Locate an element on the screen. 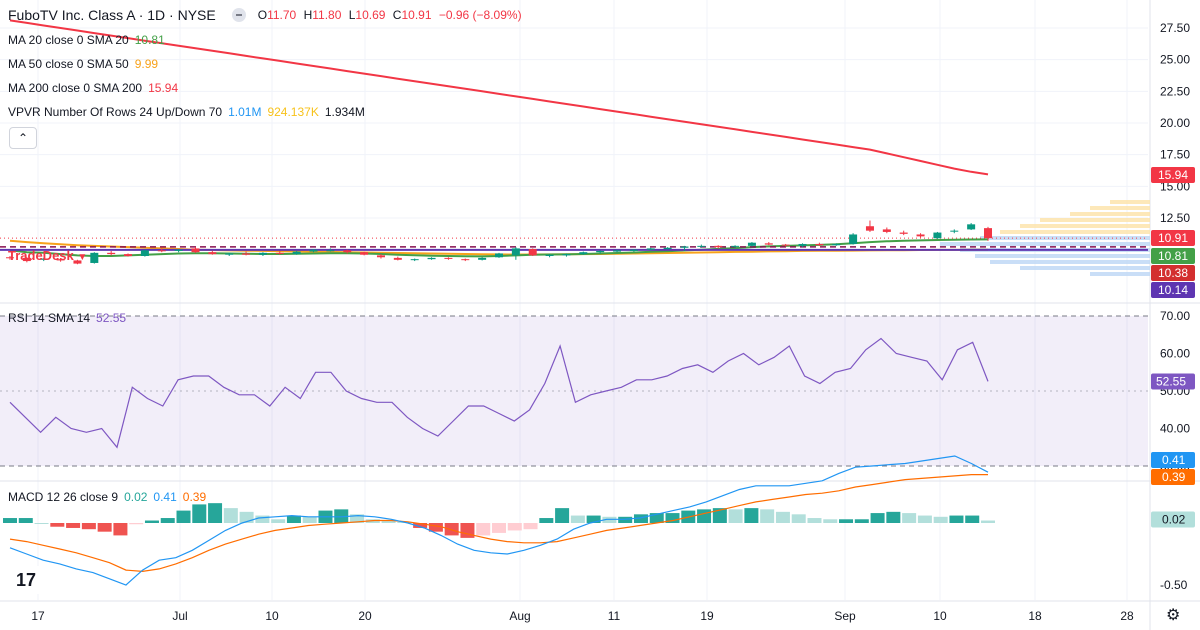 This screenshot has height=630, width=1200. price-label-text: 15.94 is located at coordinates (1173, 175).